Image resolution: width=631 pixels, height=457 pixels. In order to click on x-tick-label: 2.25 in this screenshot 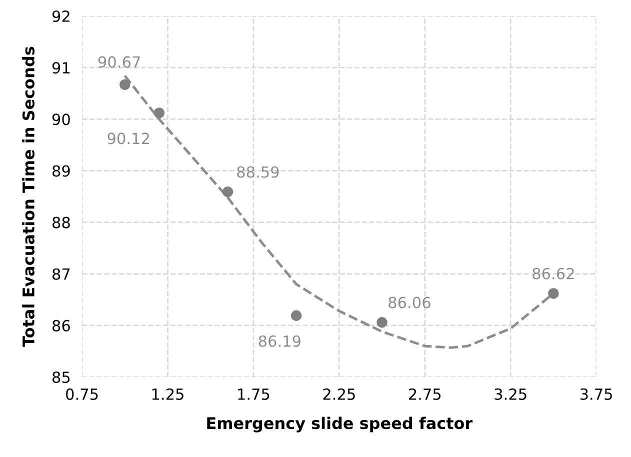, I will do `click(339, 394)`.